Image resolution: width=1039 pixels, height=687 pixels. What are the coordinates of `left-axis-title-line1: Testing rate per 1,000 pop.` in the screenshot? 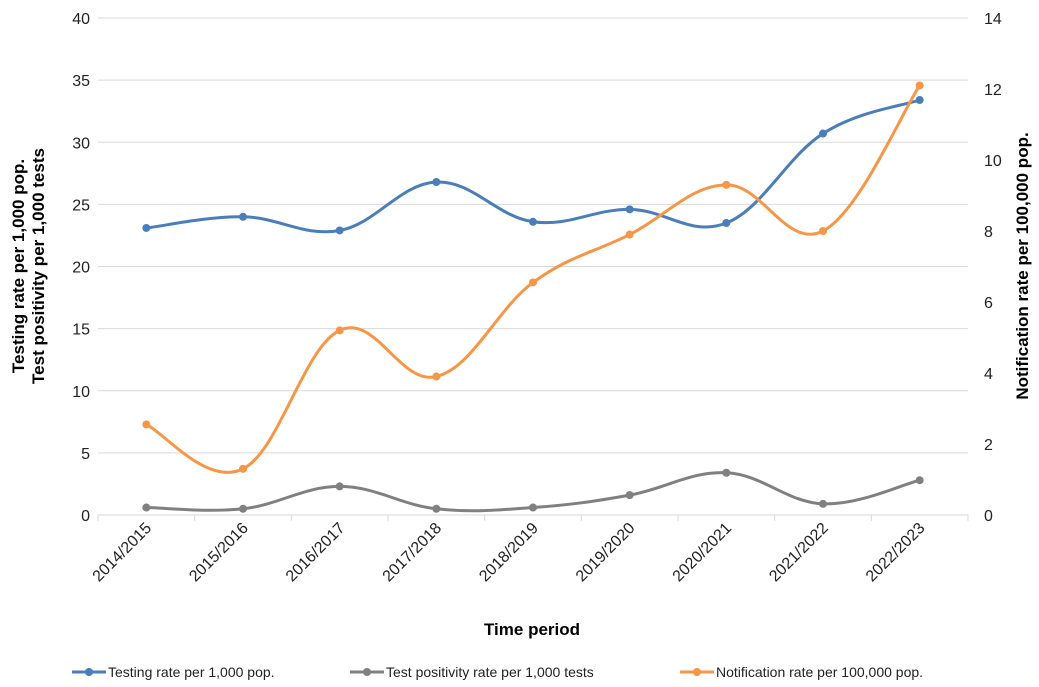 It's located at (18, 266).